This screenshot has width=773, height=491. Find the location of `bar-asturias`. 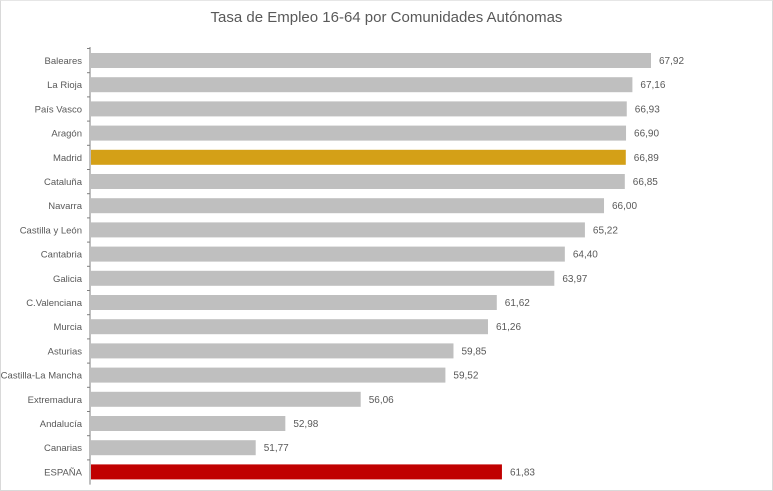

bar-asturias is located at coordinates (272, 351).